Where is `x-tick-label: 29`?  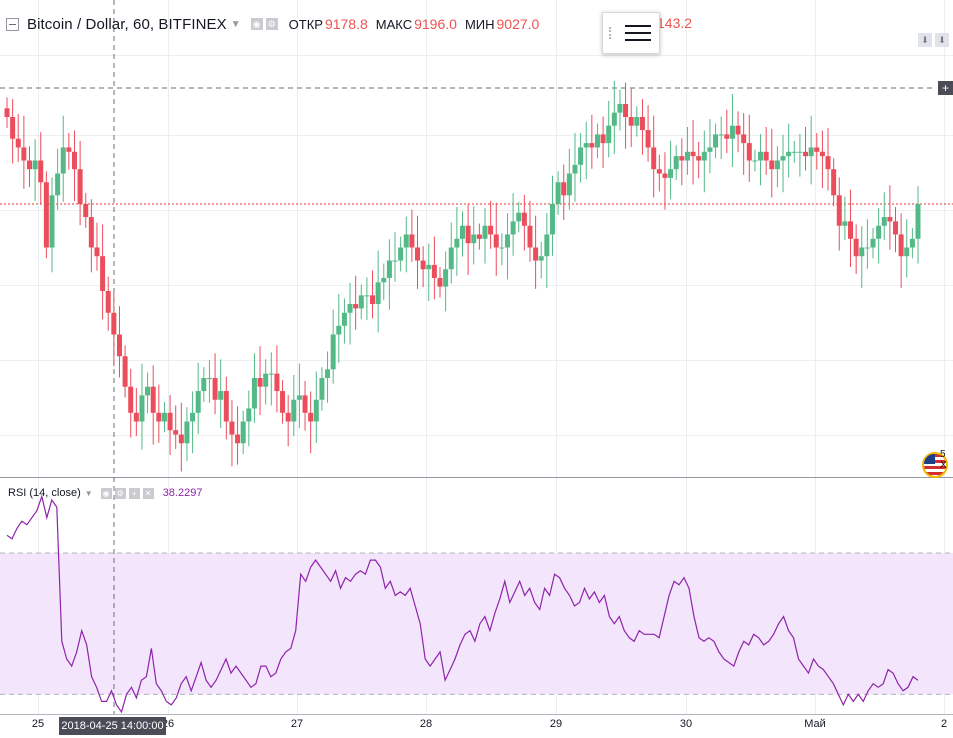
x-tick-label: 29 is located at coordinates (556, 724).